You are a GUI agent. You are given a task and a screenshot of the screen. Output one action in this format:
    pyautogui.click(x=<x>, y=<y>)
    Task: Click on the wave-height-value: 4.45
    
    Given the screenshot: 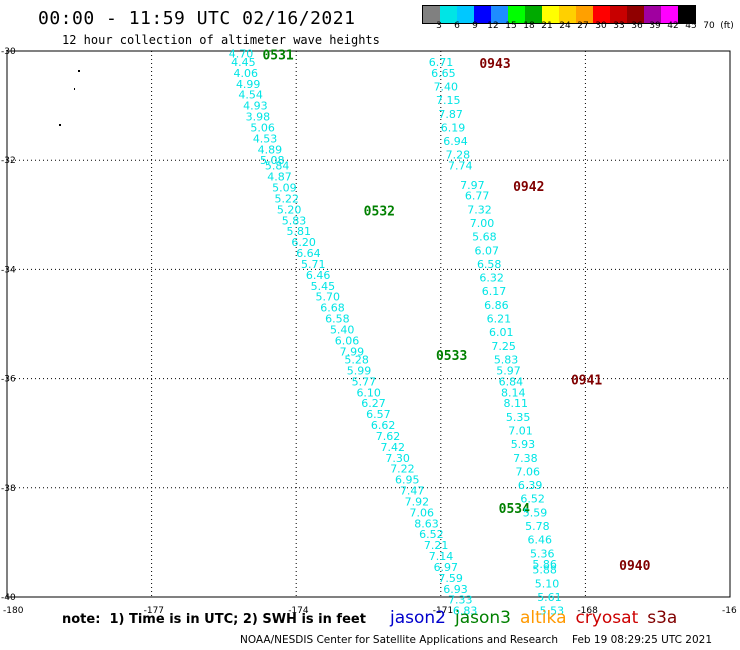 What is the action you would take?
    pyautogui.click(x=243, y=62)
    